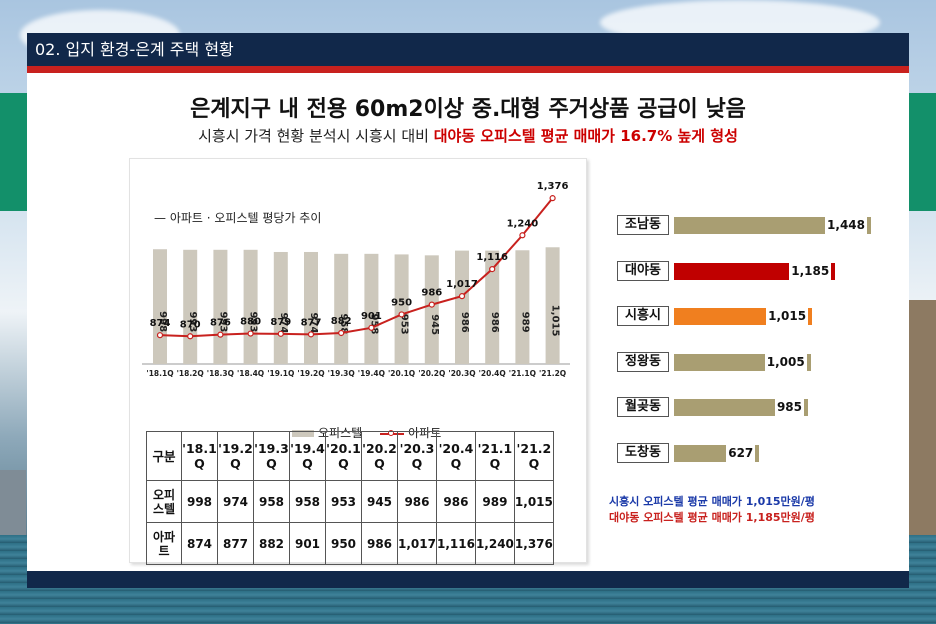 The image size is (936, 624). I want to click on headline: 은계지구 내 전용 60m2이상 중.대형 주거상품 공급이 낮음, so click(468, 109).